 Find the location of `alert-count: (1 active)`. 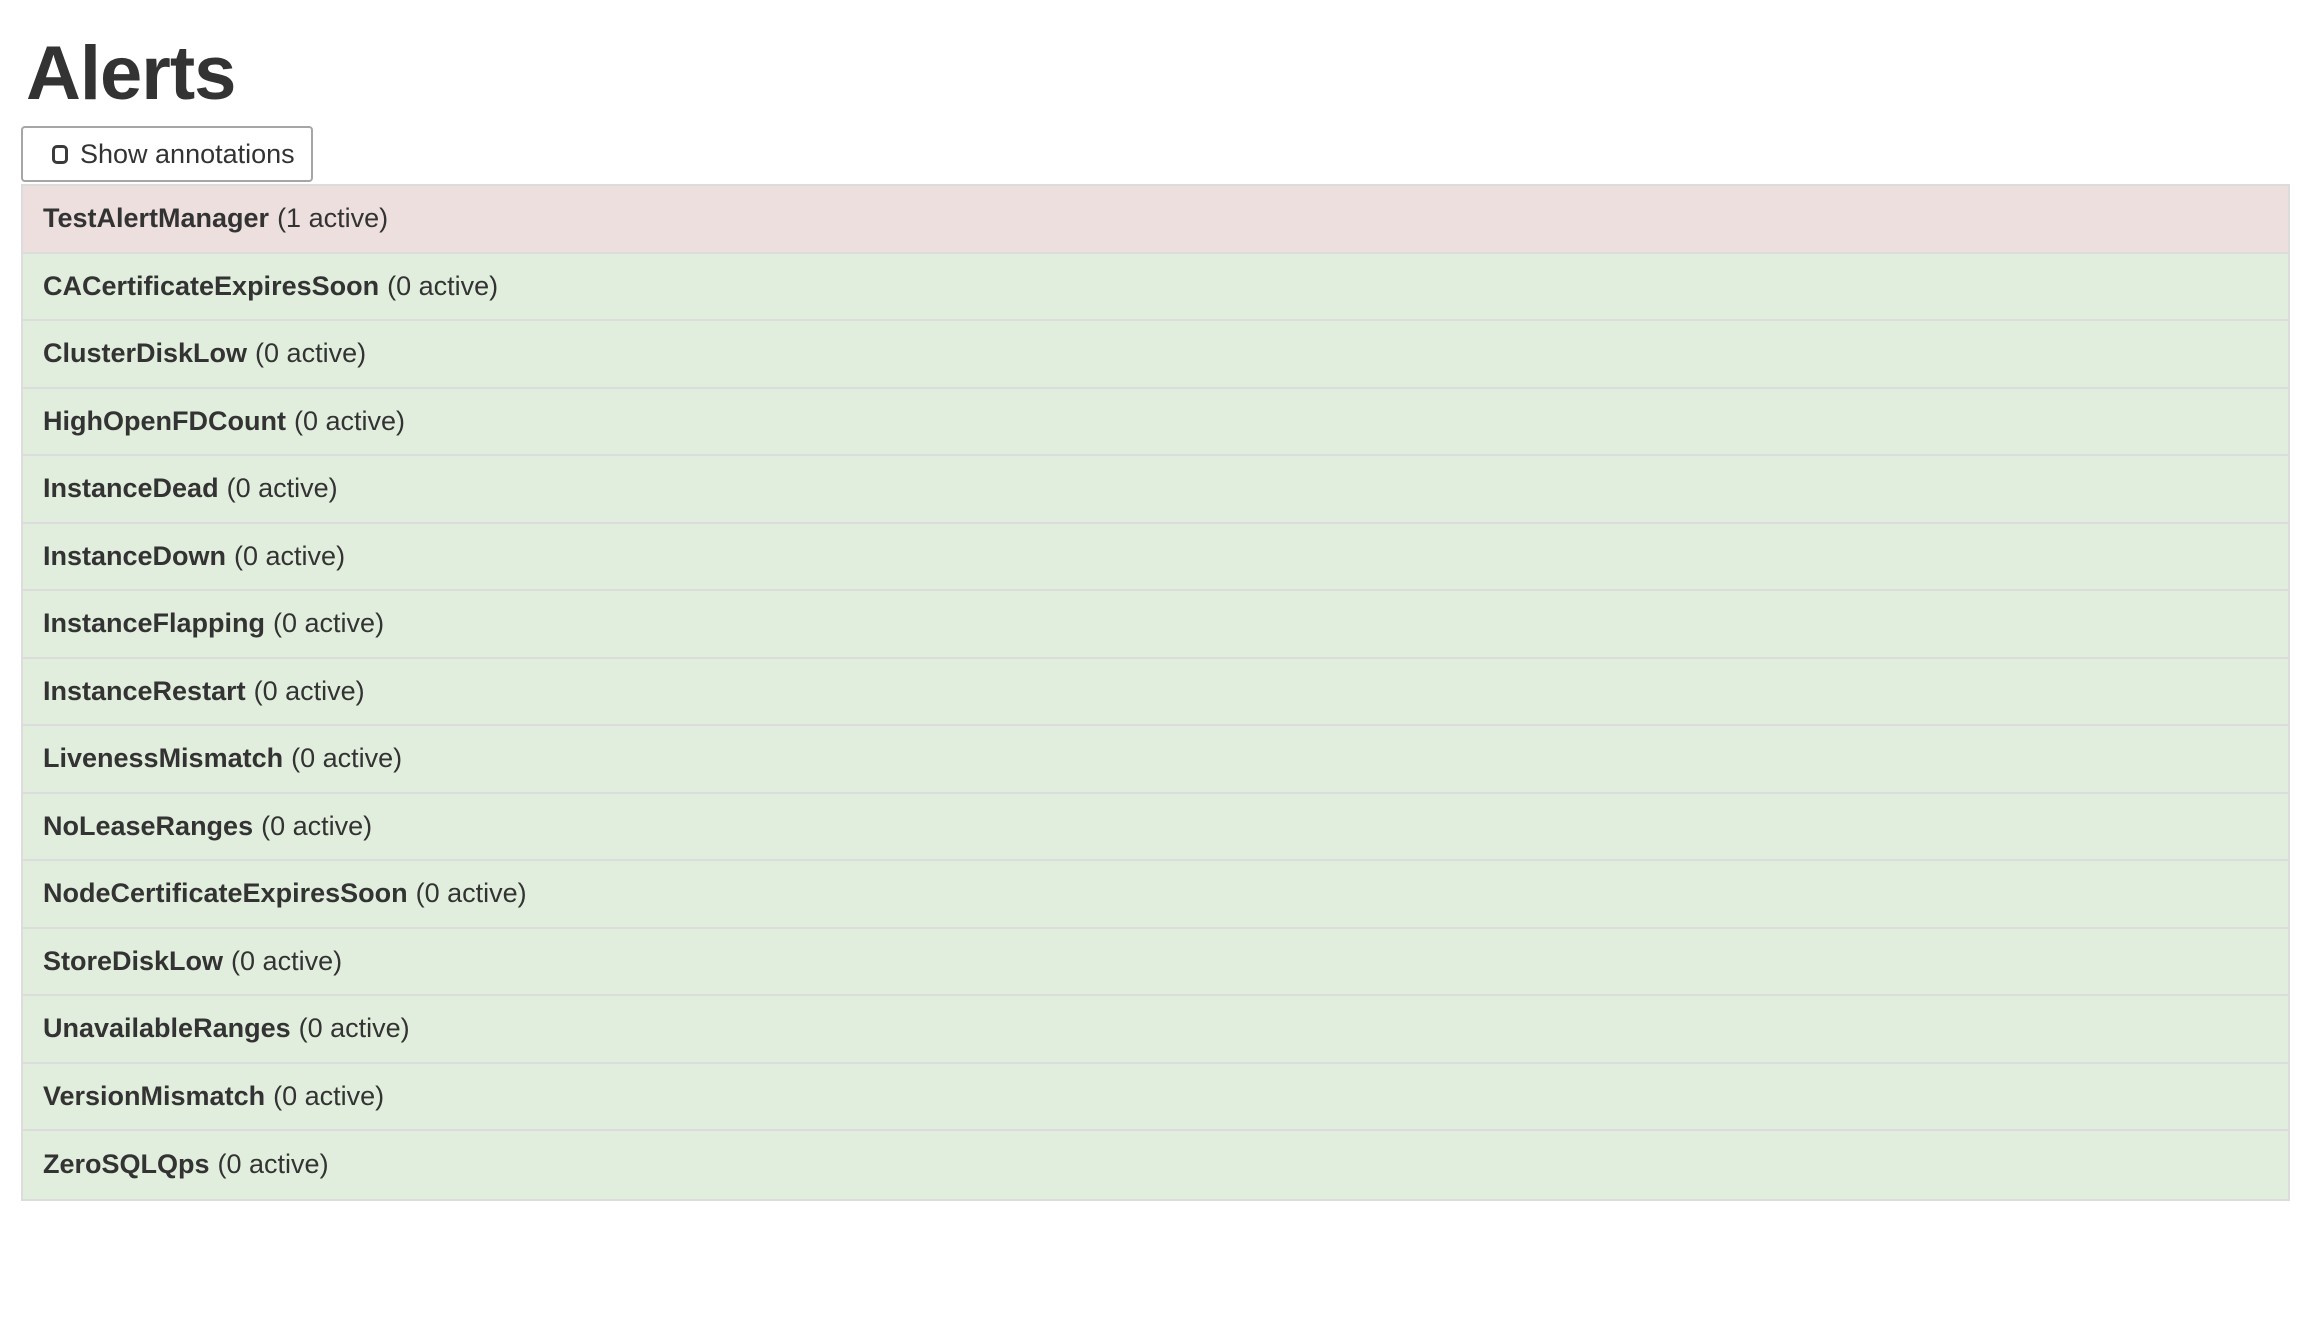

alert-count: (1 active) is located at coordinates (333, 218).